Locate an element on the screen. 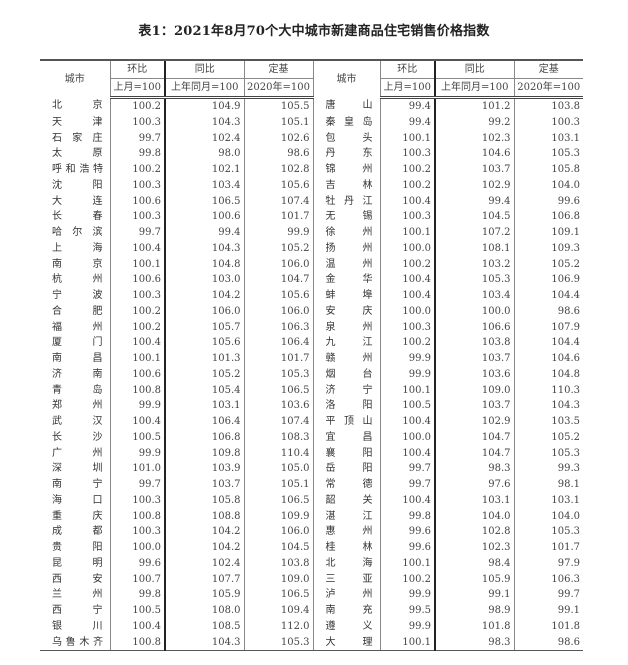 The width and height of the screenshot is (628, 665). mom-value: 99.6 is located at coordinates (137, 563).